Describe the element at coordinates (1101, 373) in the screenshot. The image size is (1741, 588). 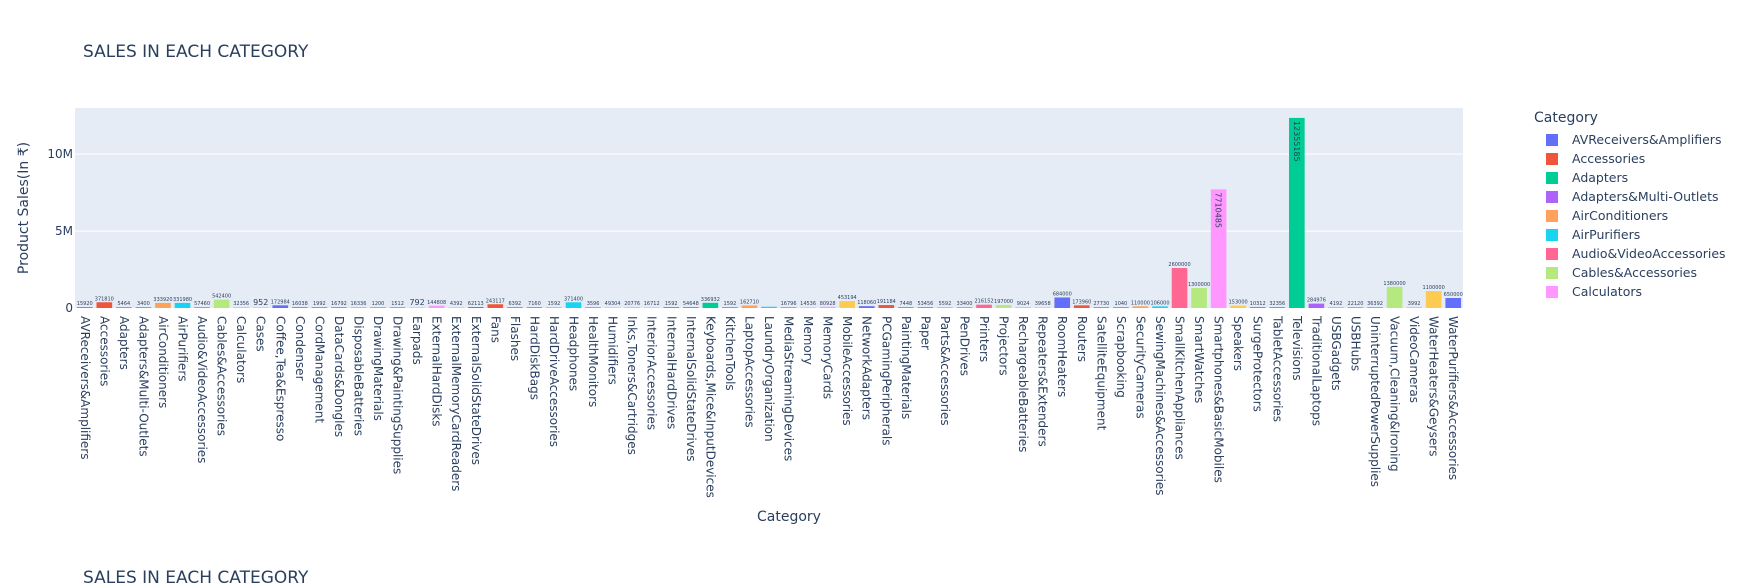
I see `x-tick-label: SatelliteEquipment` at that location.